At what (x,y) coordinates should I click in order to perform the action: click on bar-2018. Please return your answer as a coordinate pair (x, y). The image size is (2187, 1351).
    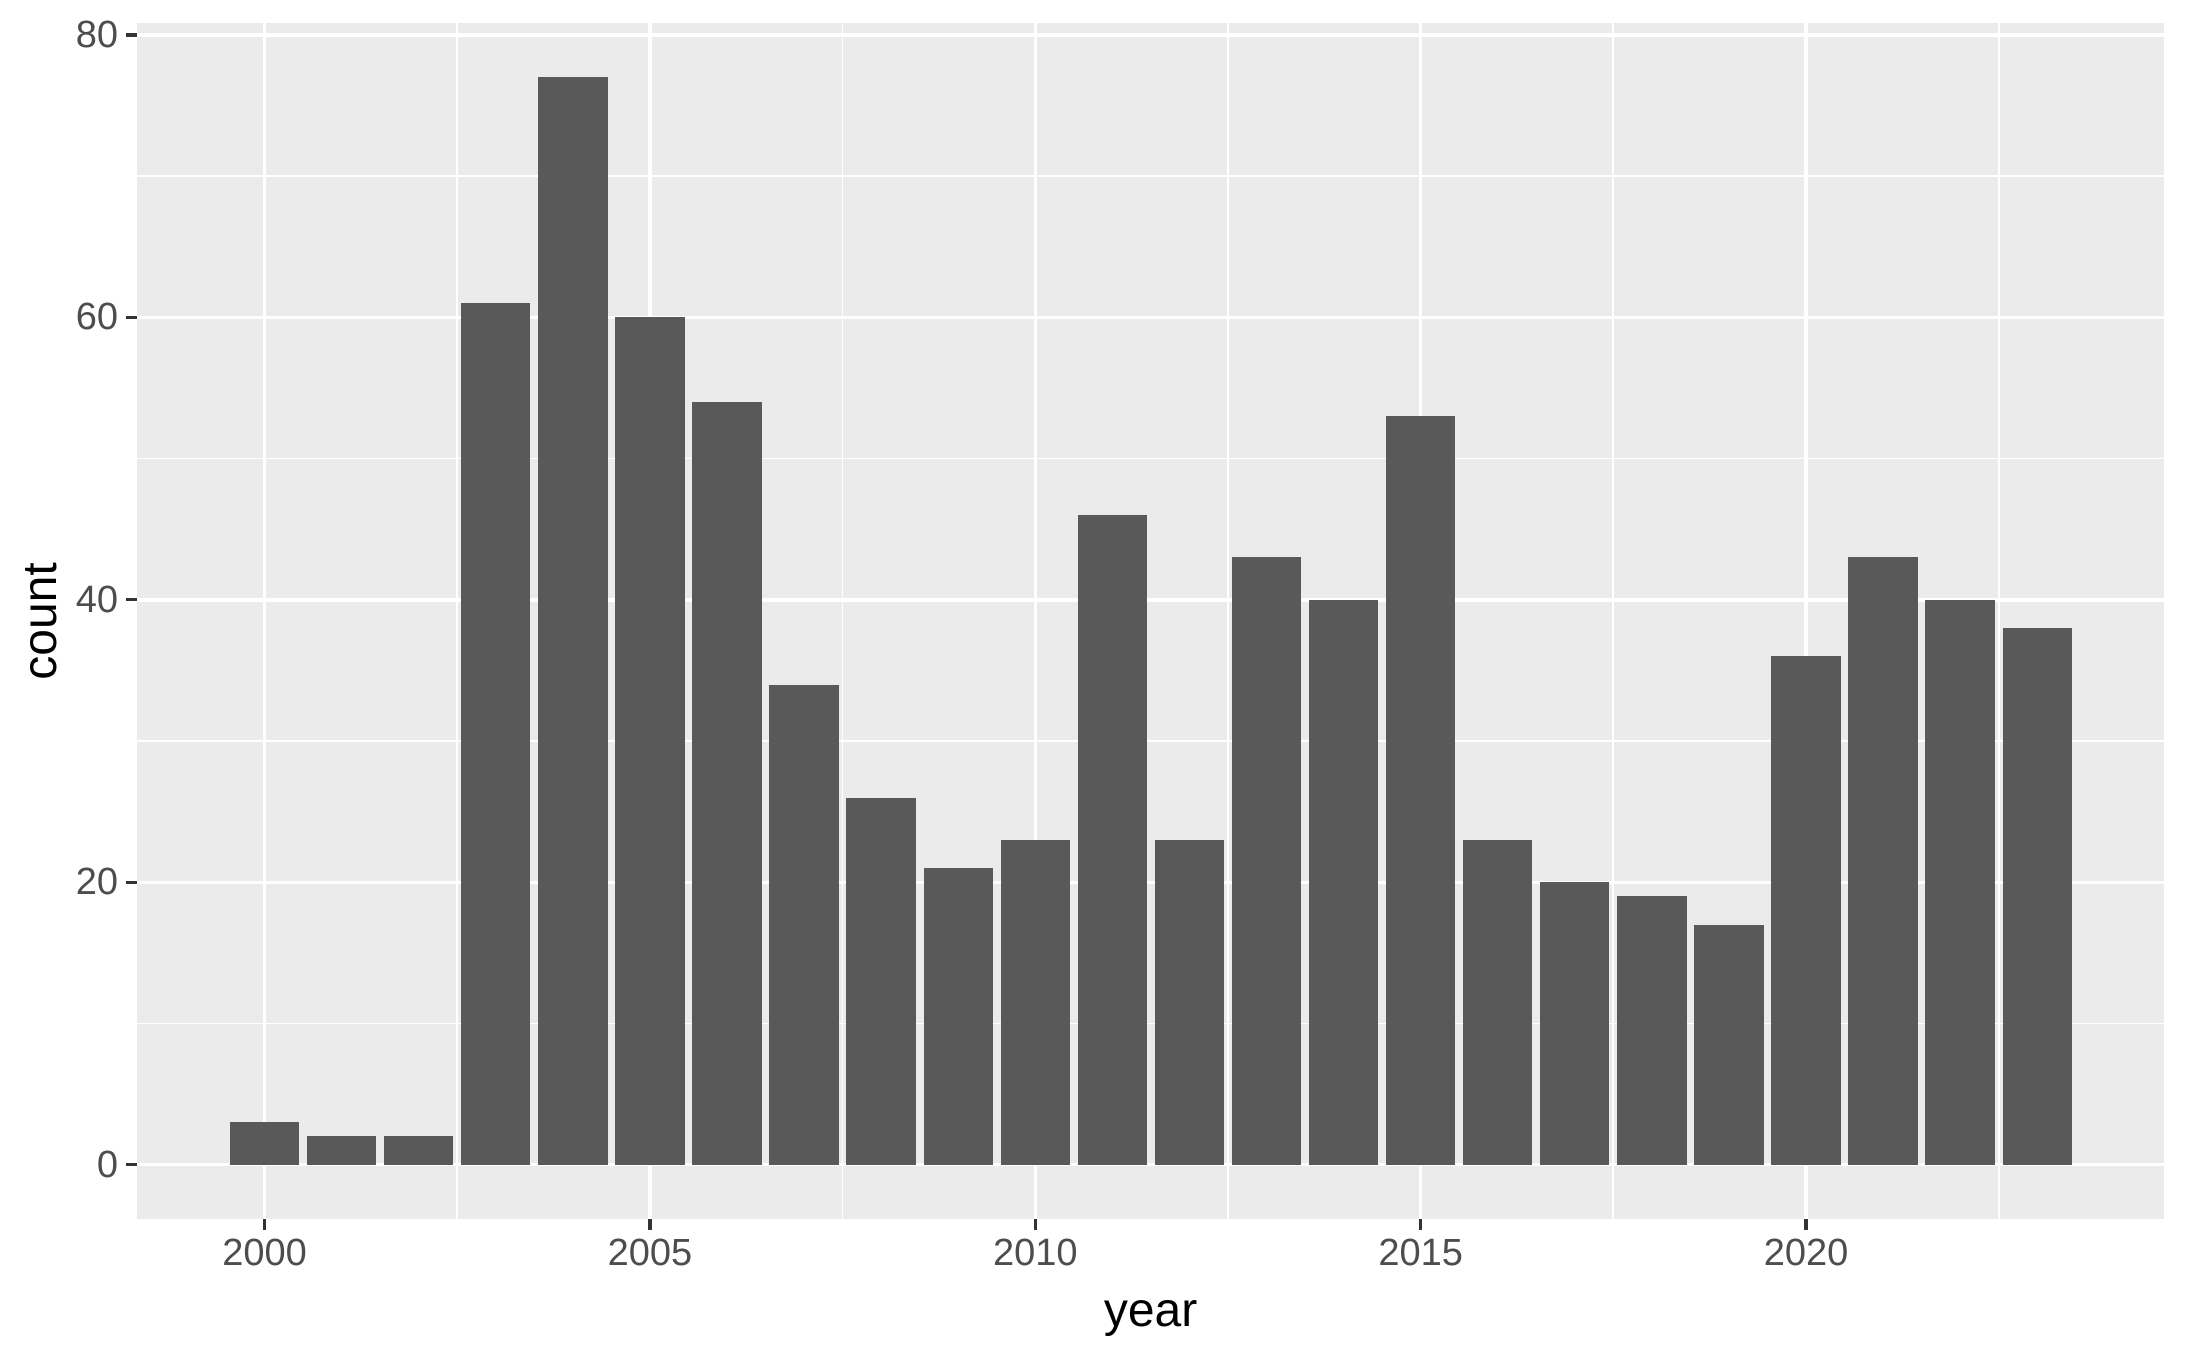
    Looking at the image, I should click on (1652, 1030).